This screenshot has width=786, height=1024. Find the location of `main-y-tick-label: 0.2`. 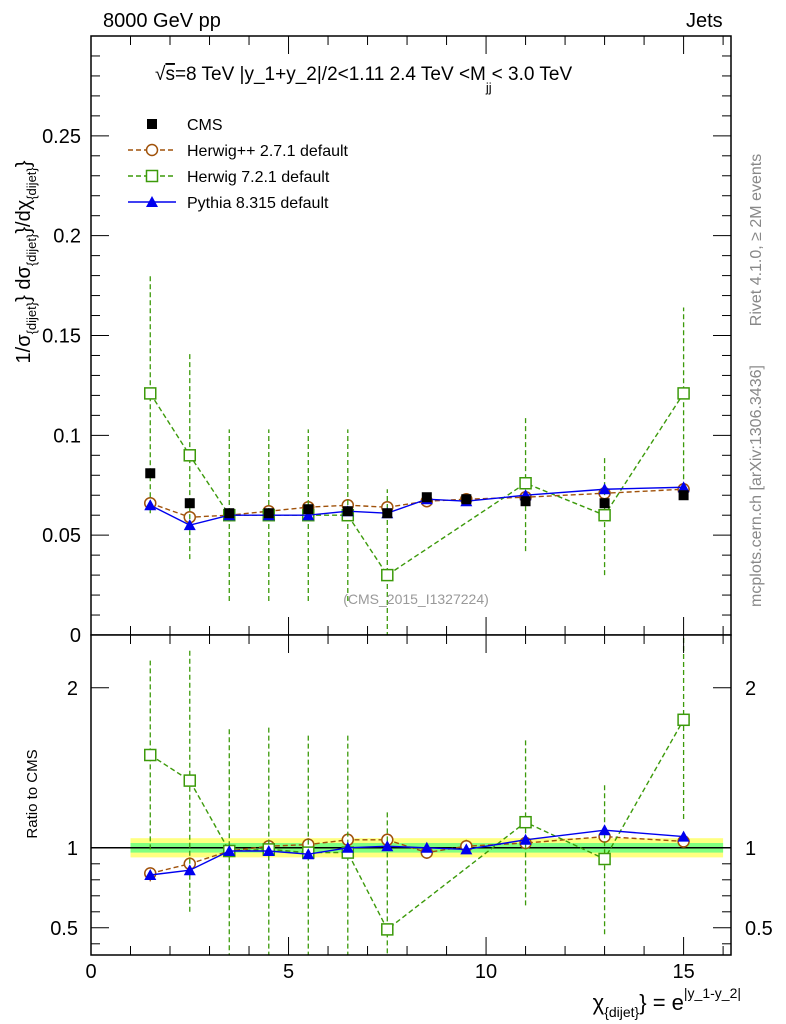

main-y-tick-label: 0.2 is located at coordinates (67, 237).